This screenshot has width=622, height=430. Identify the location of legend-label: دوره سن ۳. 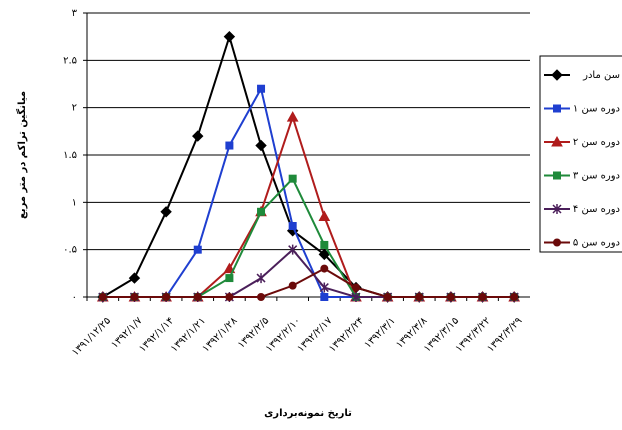
(596, 176).